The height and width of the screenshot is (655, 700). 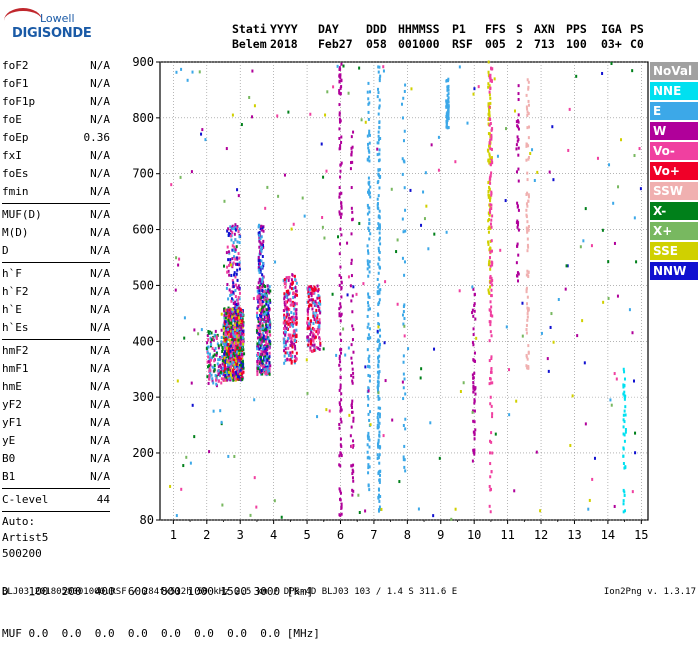 What do you see at coordinates (52, 33) in the screenshot?
I see `logo-line2: DIGISONDE` at bounding box center [52, 33].